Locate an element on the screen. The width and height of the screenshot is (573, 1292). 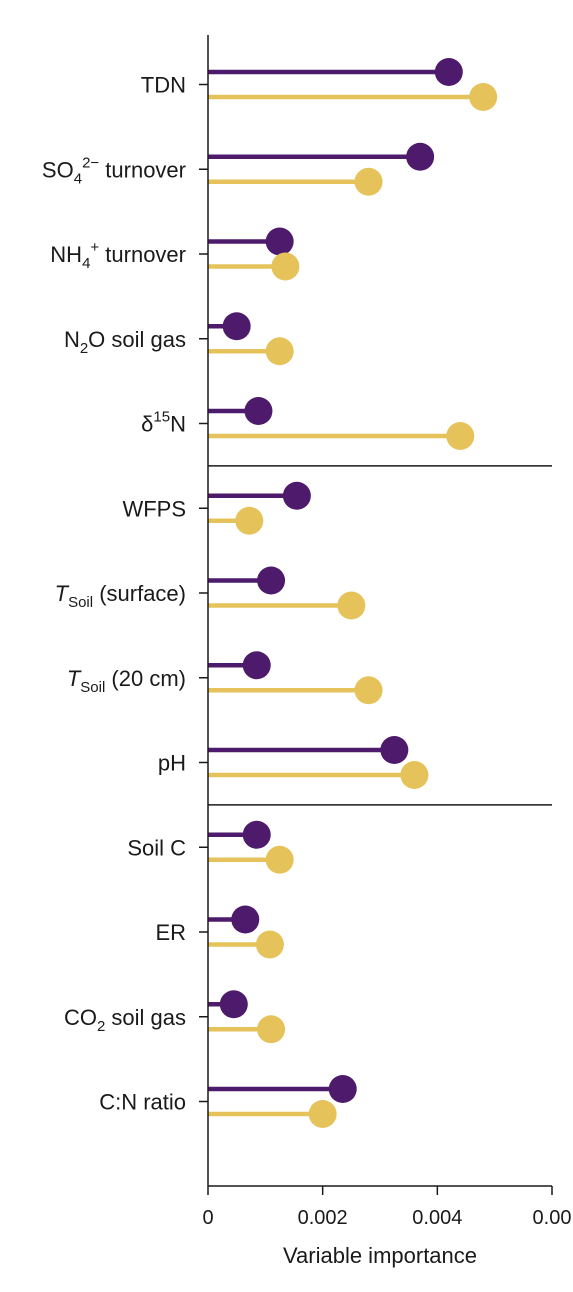
x-tick-label: 0.002 is located at coordinates (323, 1218).